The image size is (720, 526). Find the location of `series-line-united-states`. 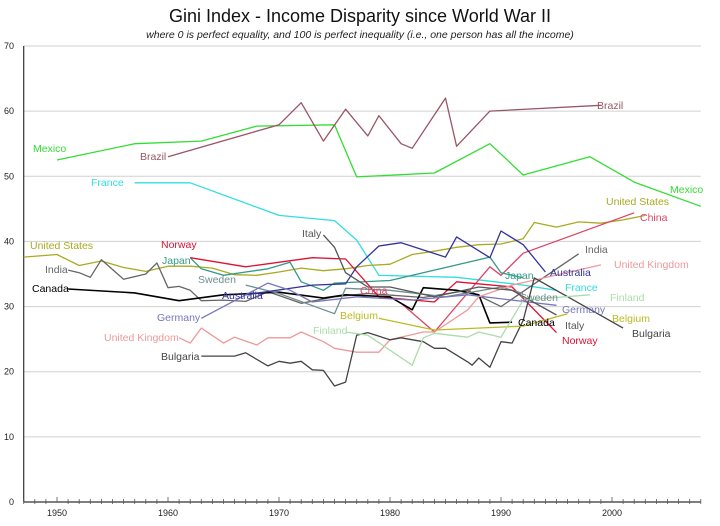

series-line-united-states is located at coordinates (334, 245).